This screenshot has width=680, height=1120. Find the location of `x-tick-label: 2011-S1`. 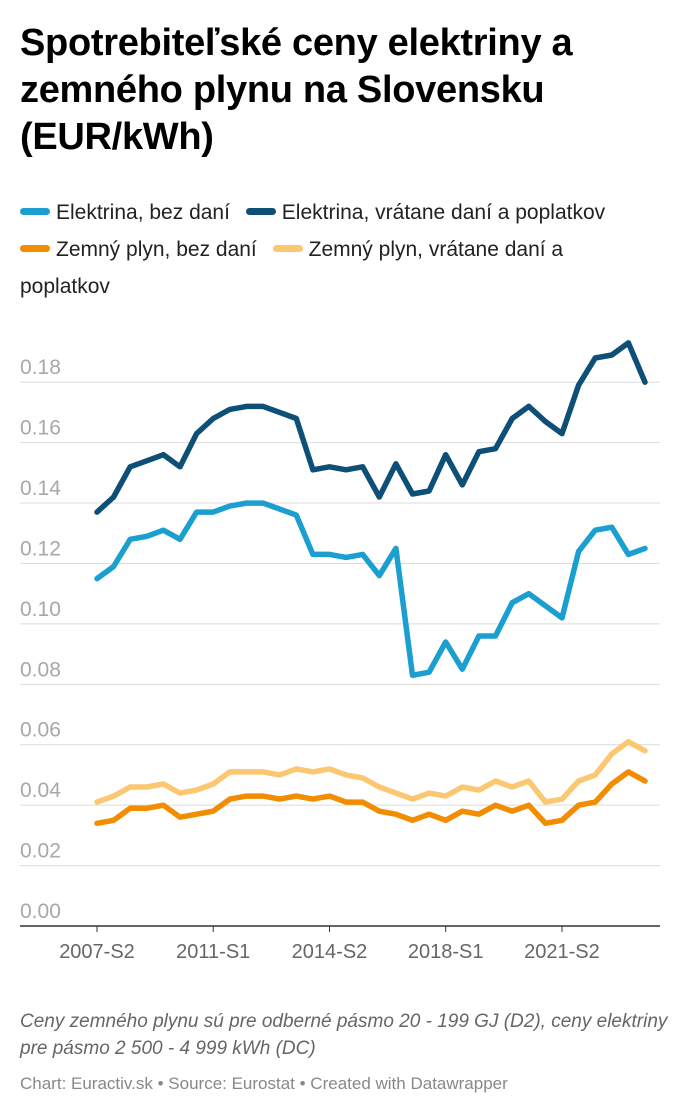

x-tick-label: 2011-S1 is located at coordinates (213, 952).